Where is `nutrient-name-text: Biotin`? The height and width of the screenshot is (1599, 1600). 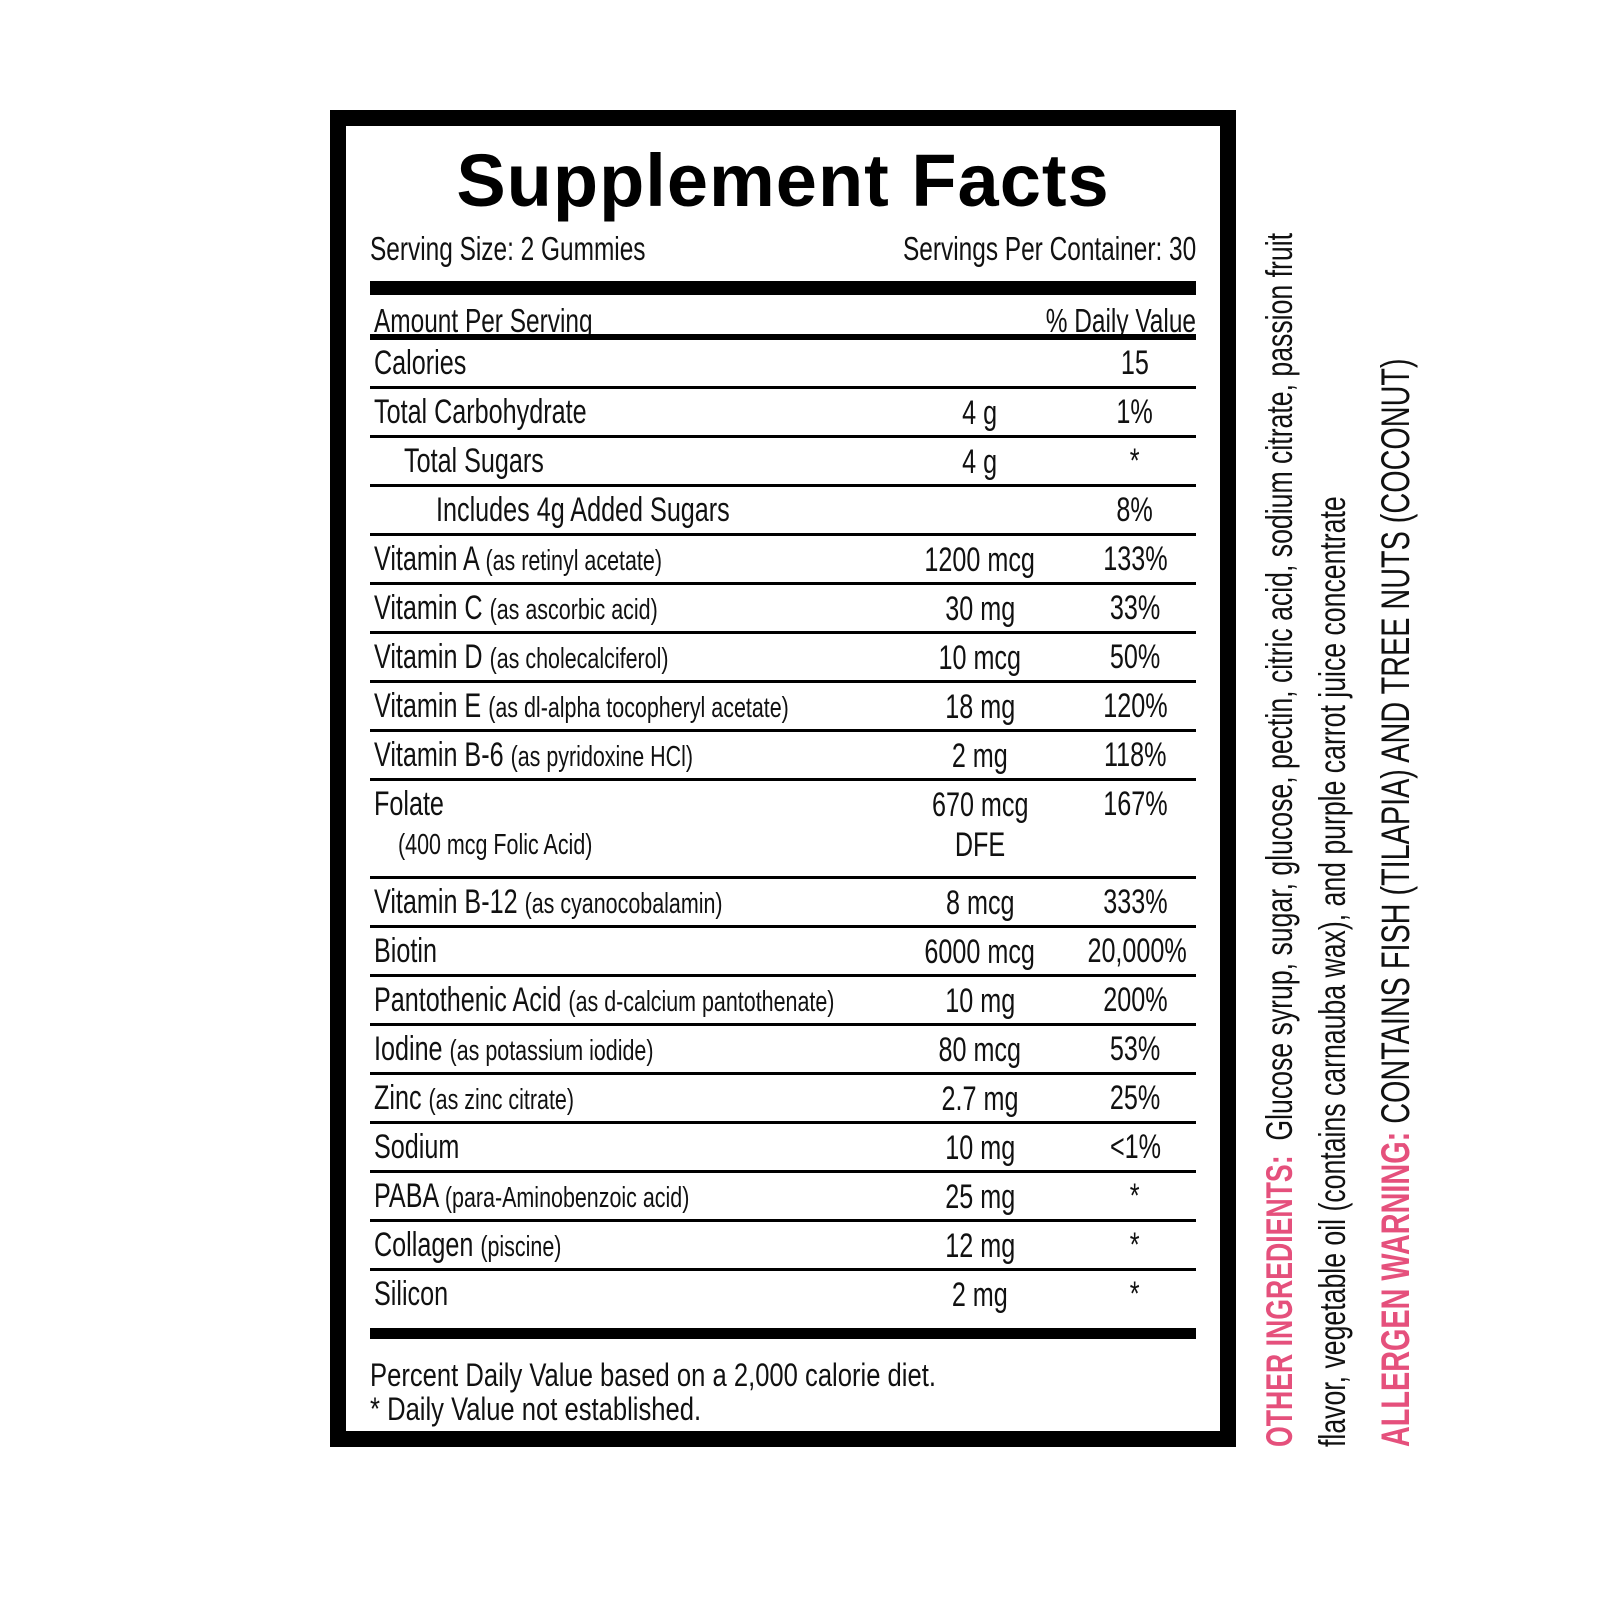 nutrient-name-text: Biotin is located at coordinates (405, 951).